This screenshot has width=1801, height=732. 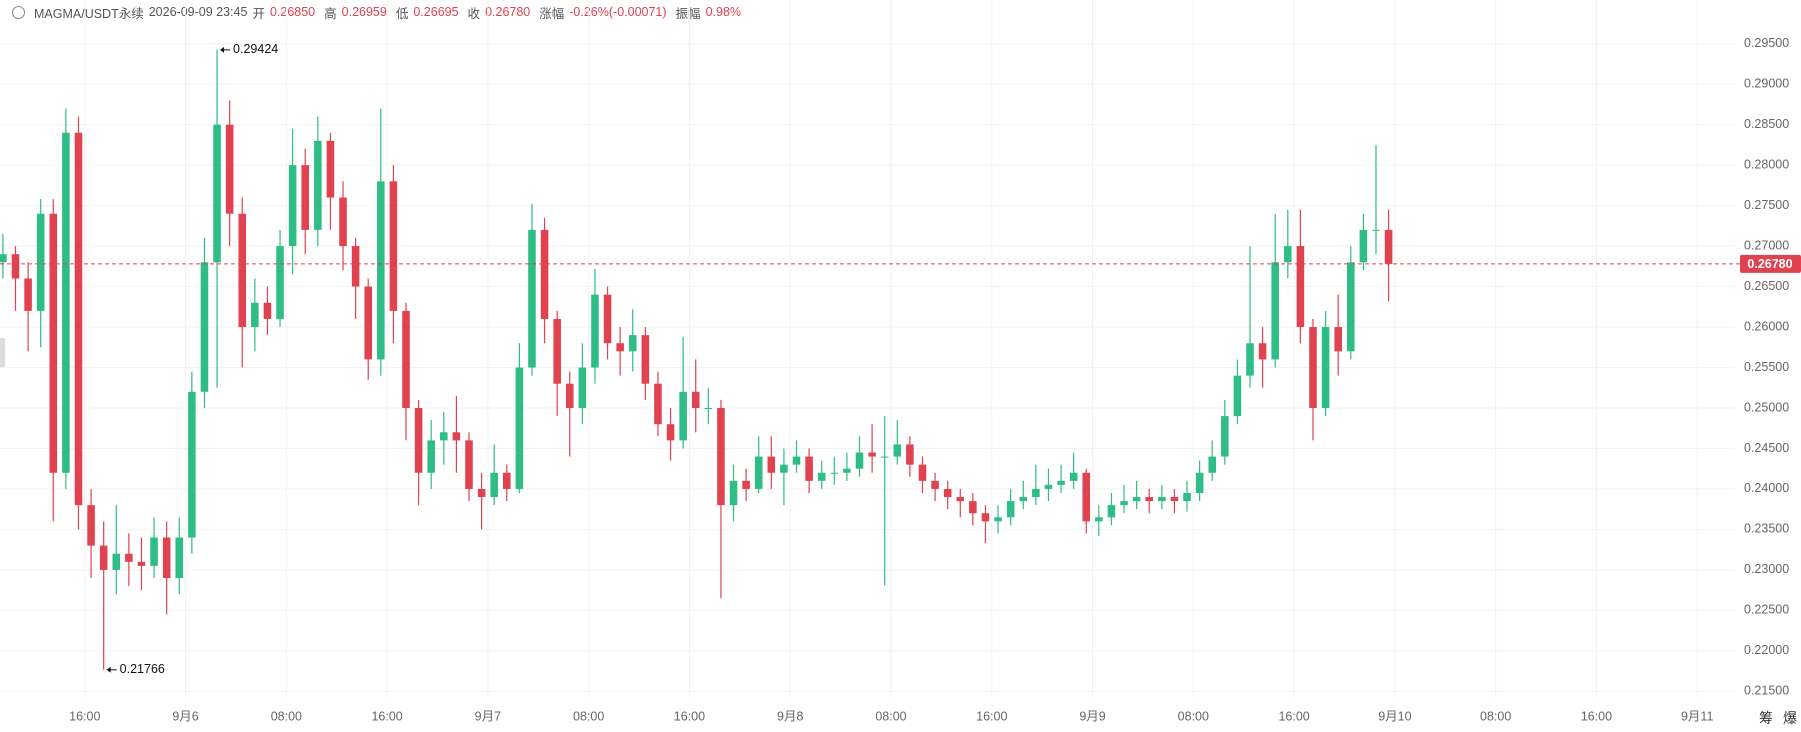 I want to click on y-tick-label: 0.22000, so click(x=1766, y=650).